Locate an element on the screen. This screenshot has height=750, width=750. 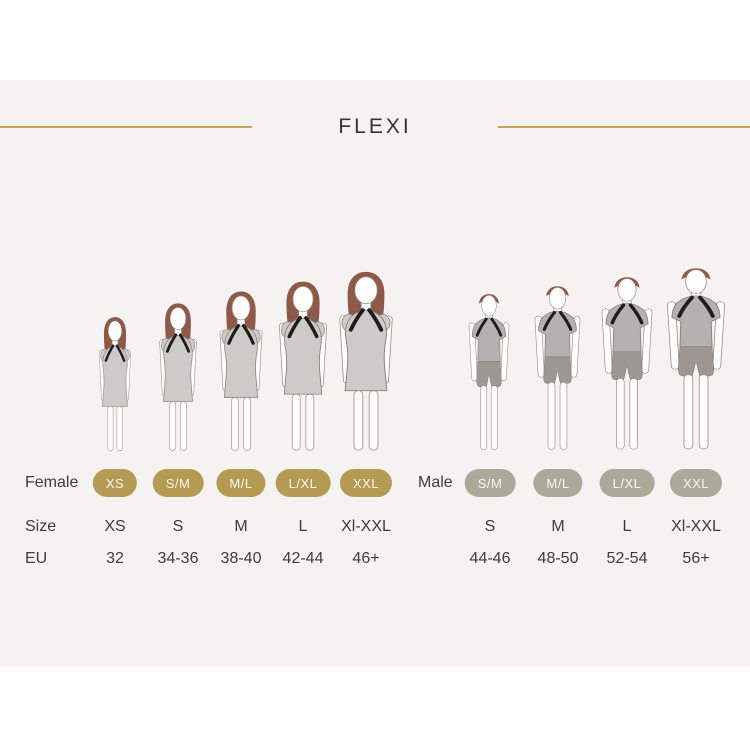
female-eu-cell: 46+ is located at coordinates (366, 558).